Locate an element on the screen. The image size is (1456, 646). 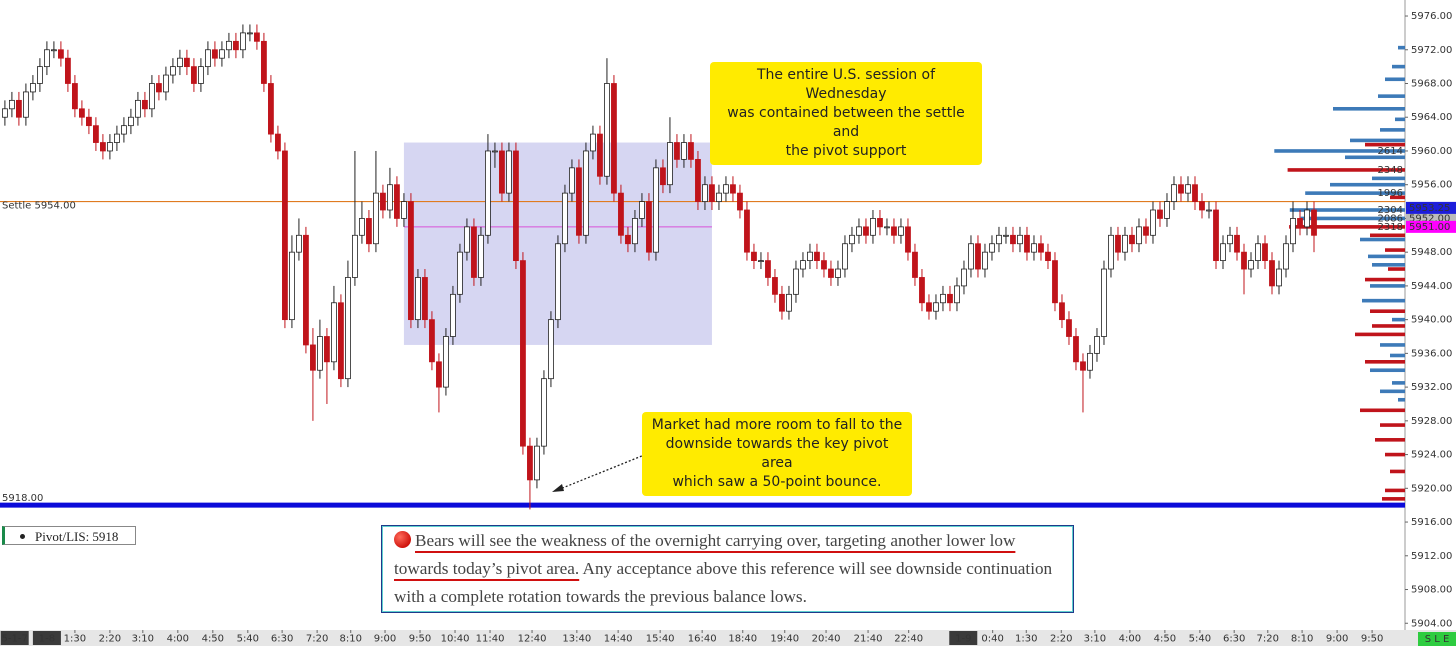
x-tick-label: 9:50 is located at coordinates (420, 639).